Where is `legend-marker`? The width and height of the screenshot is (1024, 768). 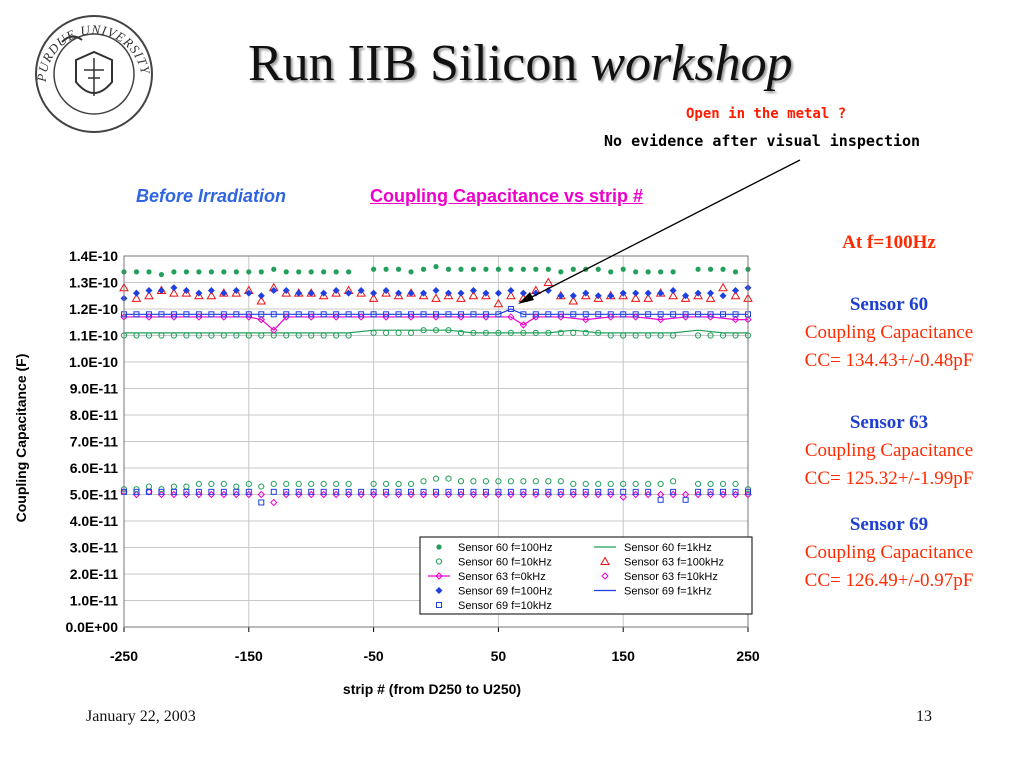 legend-marker is located at coordinates (439, 561).